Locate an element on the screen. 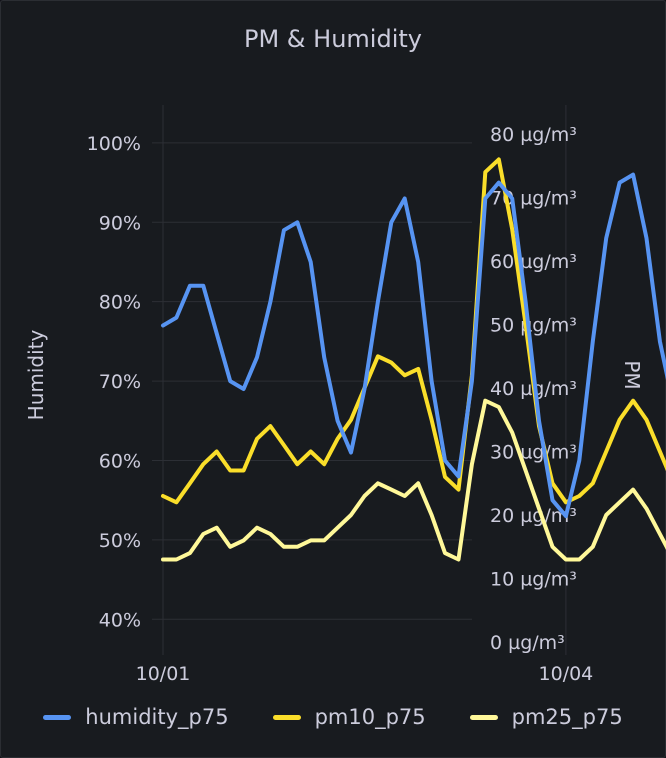  legend-label-pm25: pm25_p75 is located at coordinates (567, 717).